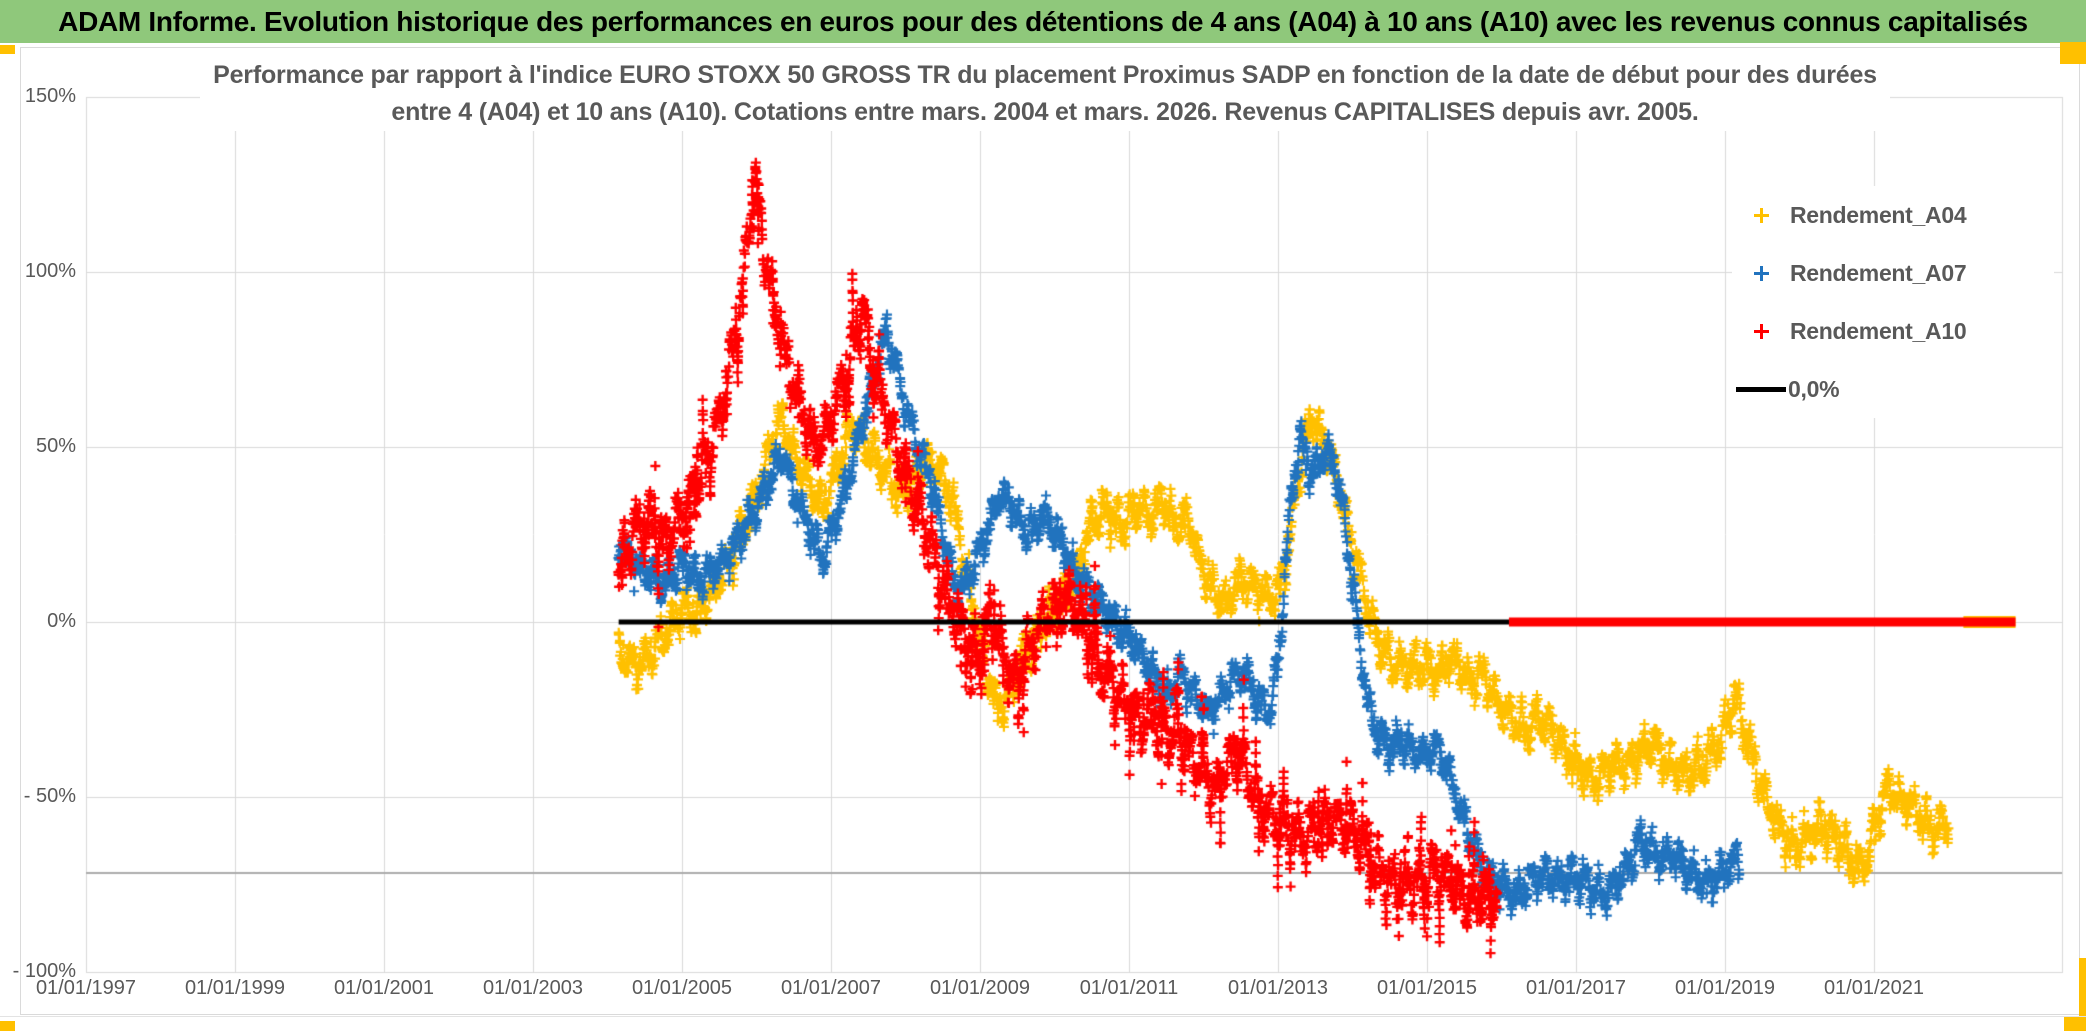 The width and height of the screenshot is (2086, 1031). I want to click on selection-handle-top-right, so click(2073, 53).